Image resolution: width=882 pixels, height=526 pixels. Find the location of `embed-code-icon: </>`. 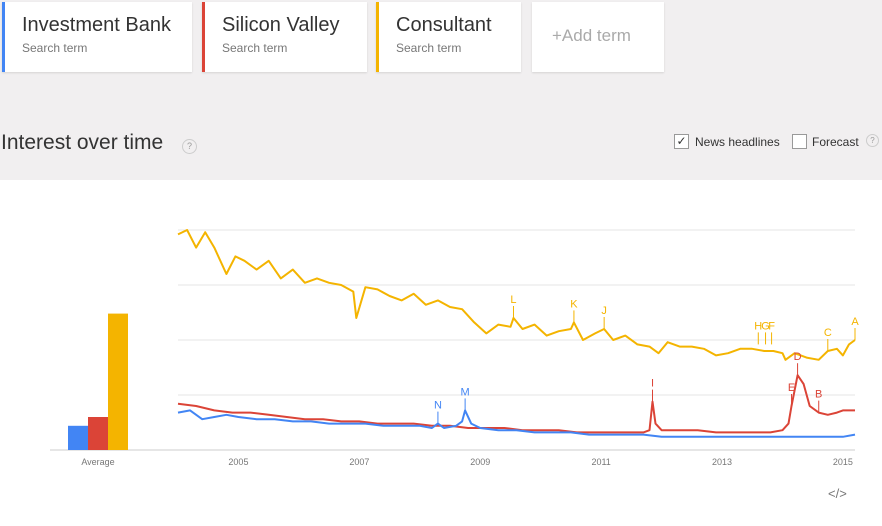

embed-code-icon: </> is located at coordinates (837, 493).